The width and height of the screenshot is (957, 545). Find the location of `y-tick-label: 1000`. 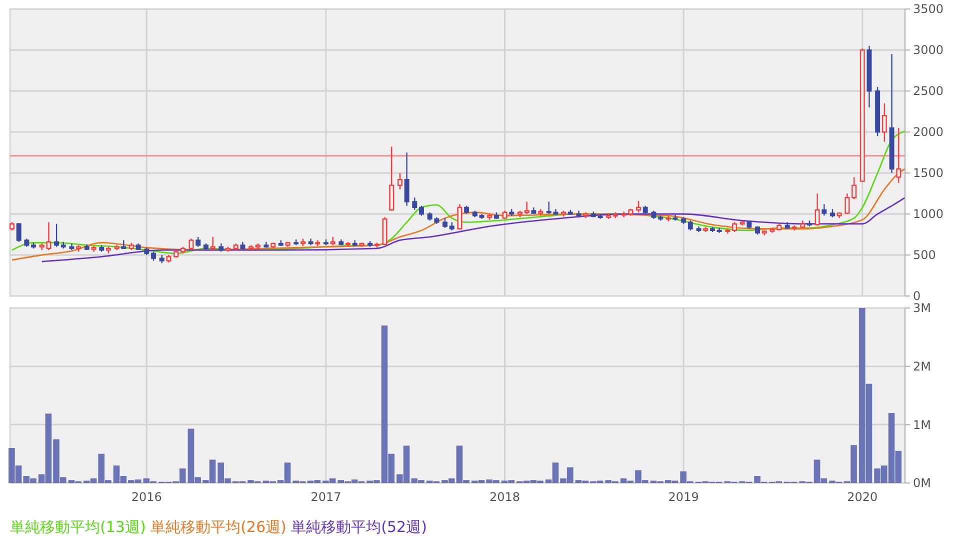

y-tick-label: 1000 is located at coordinates (928, 214).